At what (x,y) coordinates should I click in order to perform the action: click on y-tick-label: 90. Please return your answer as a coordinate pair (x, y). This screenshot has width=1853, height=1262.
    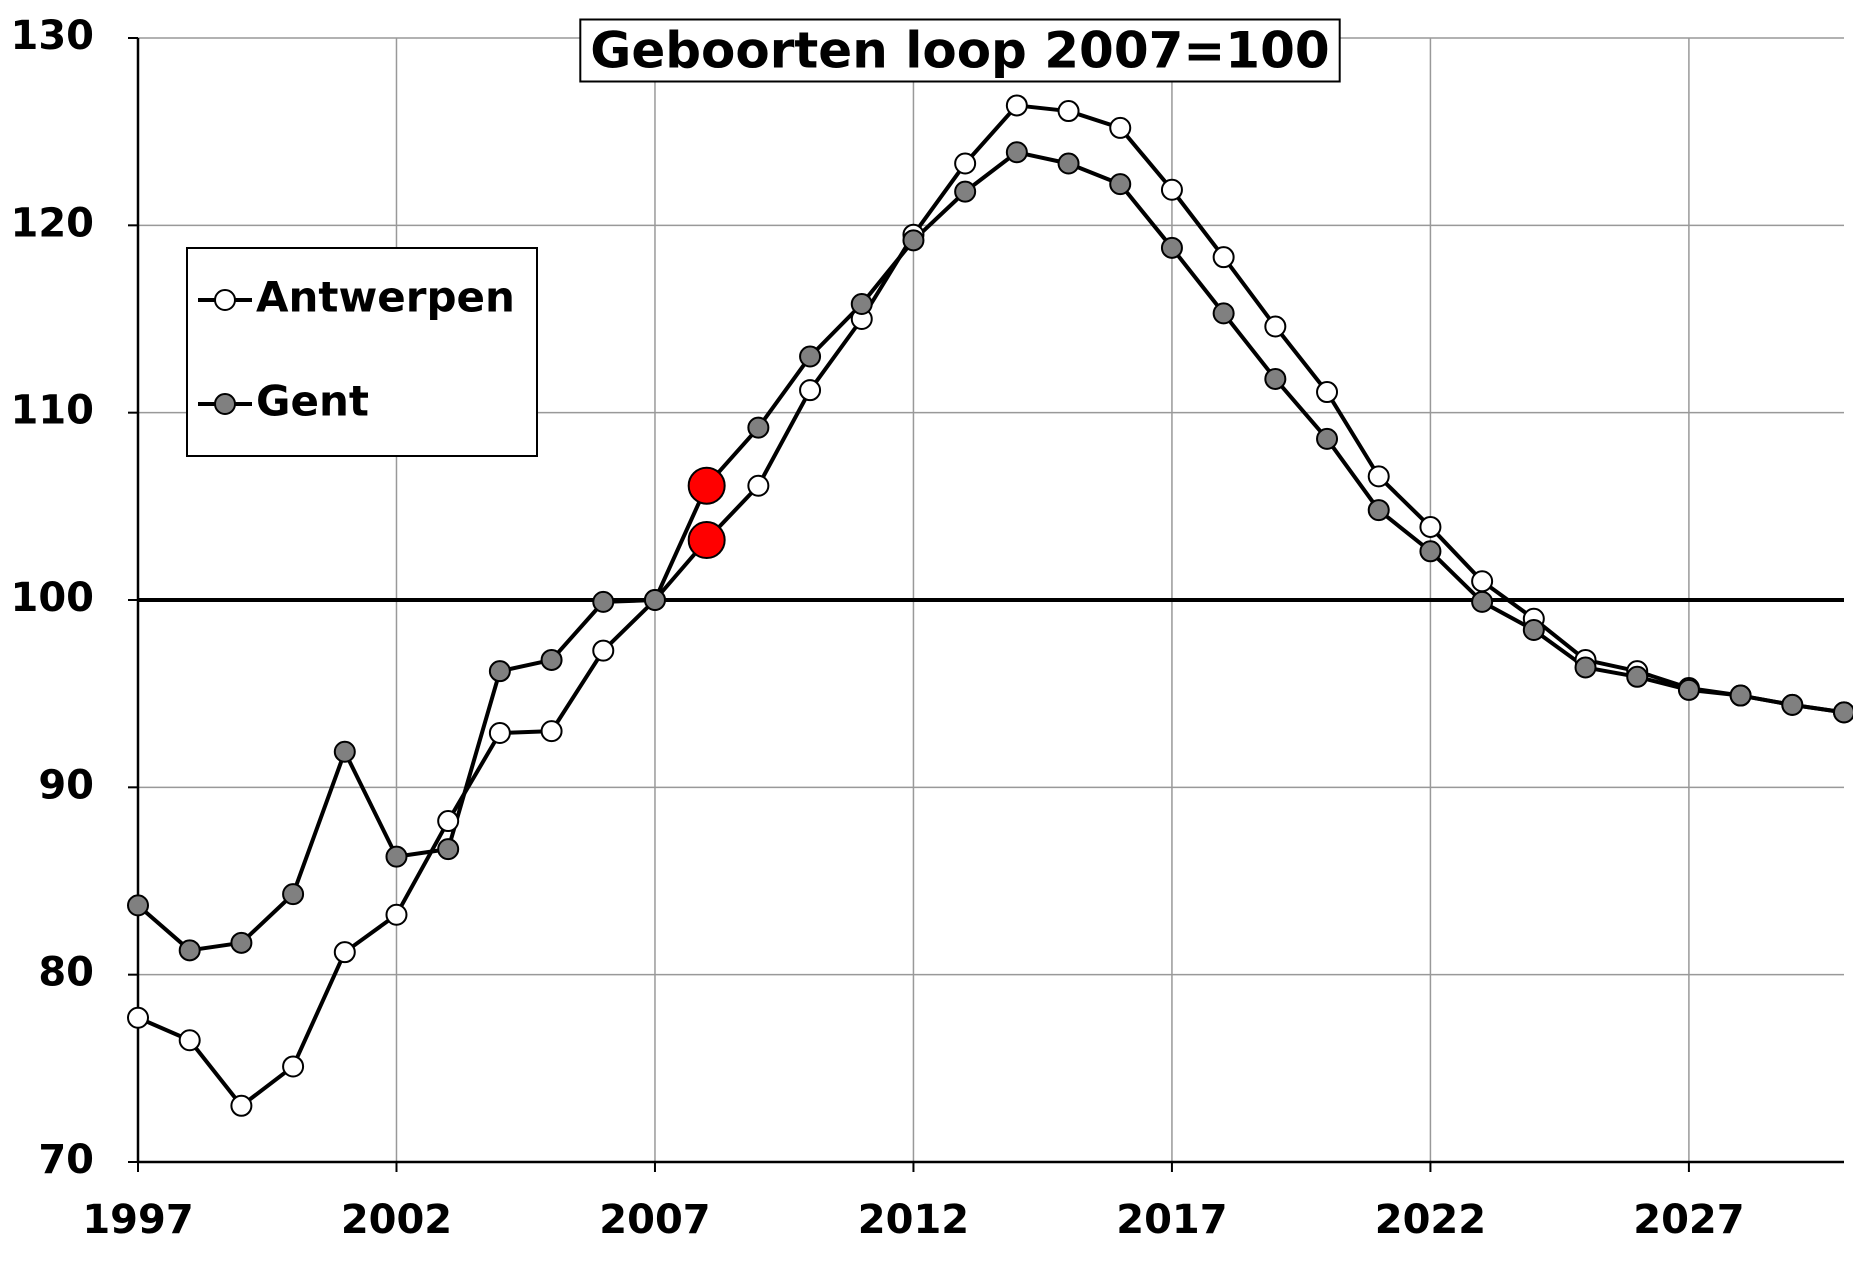
    Looking at the image, I should click on (66, 785).